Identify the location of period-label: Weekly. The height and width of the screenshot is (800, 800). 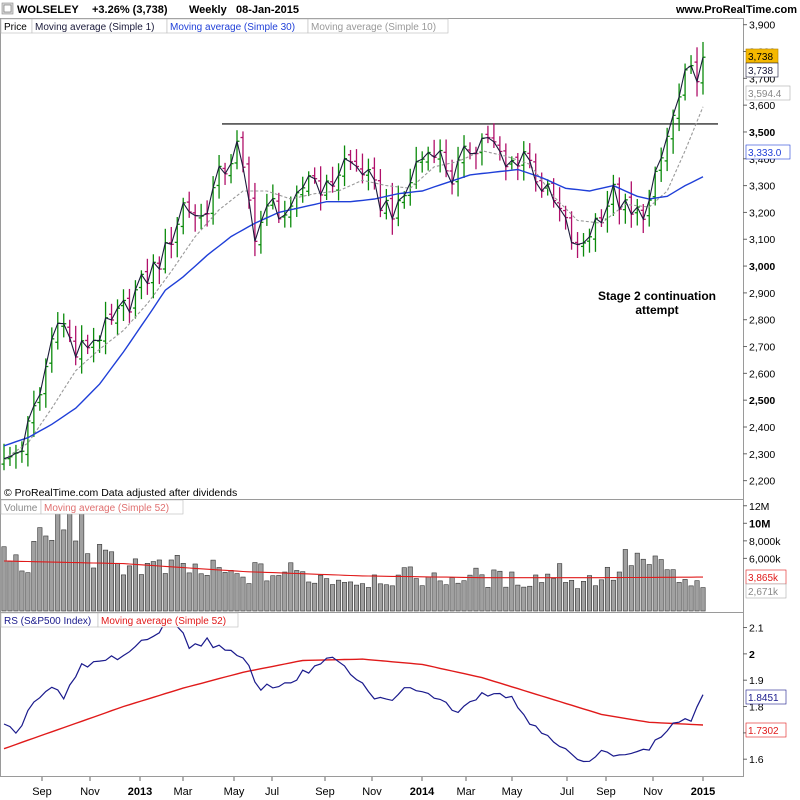
(208, 10).